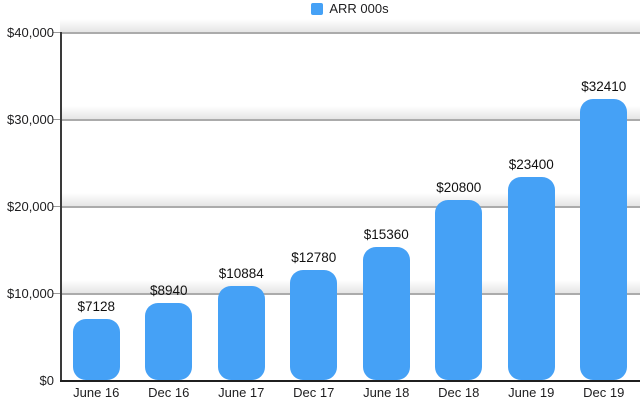 This screenshot has height=404, width=640. Describe the element at coordinates (61, 206) in the screenshot. I see `y-axis-line` at that location.